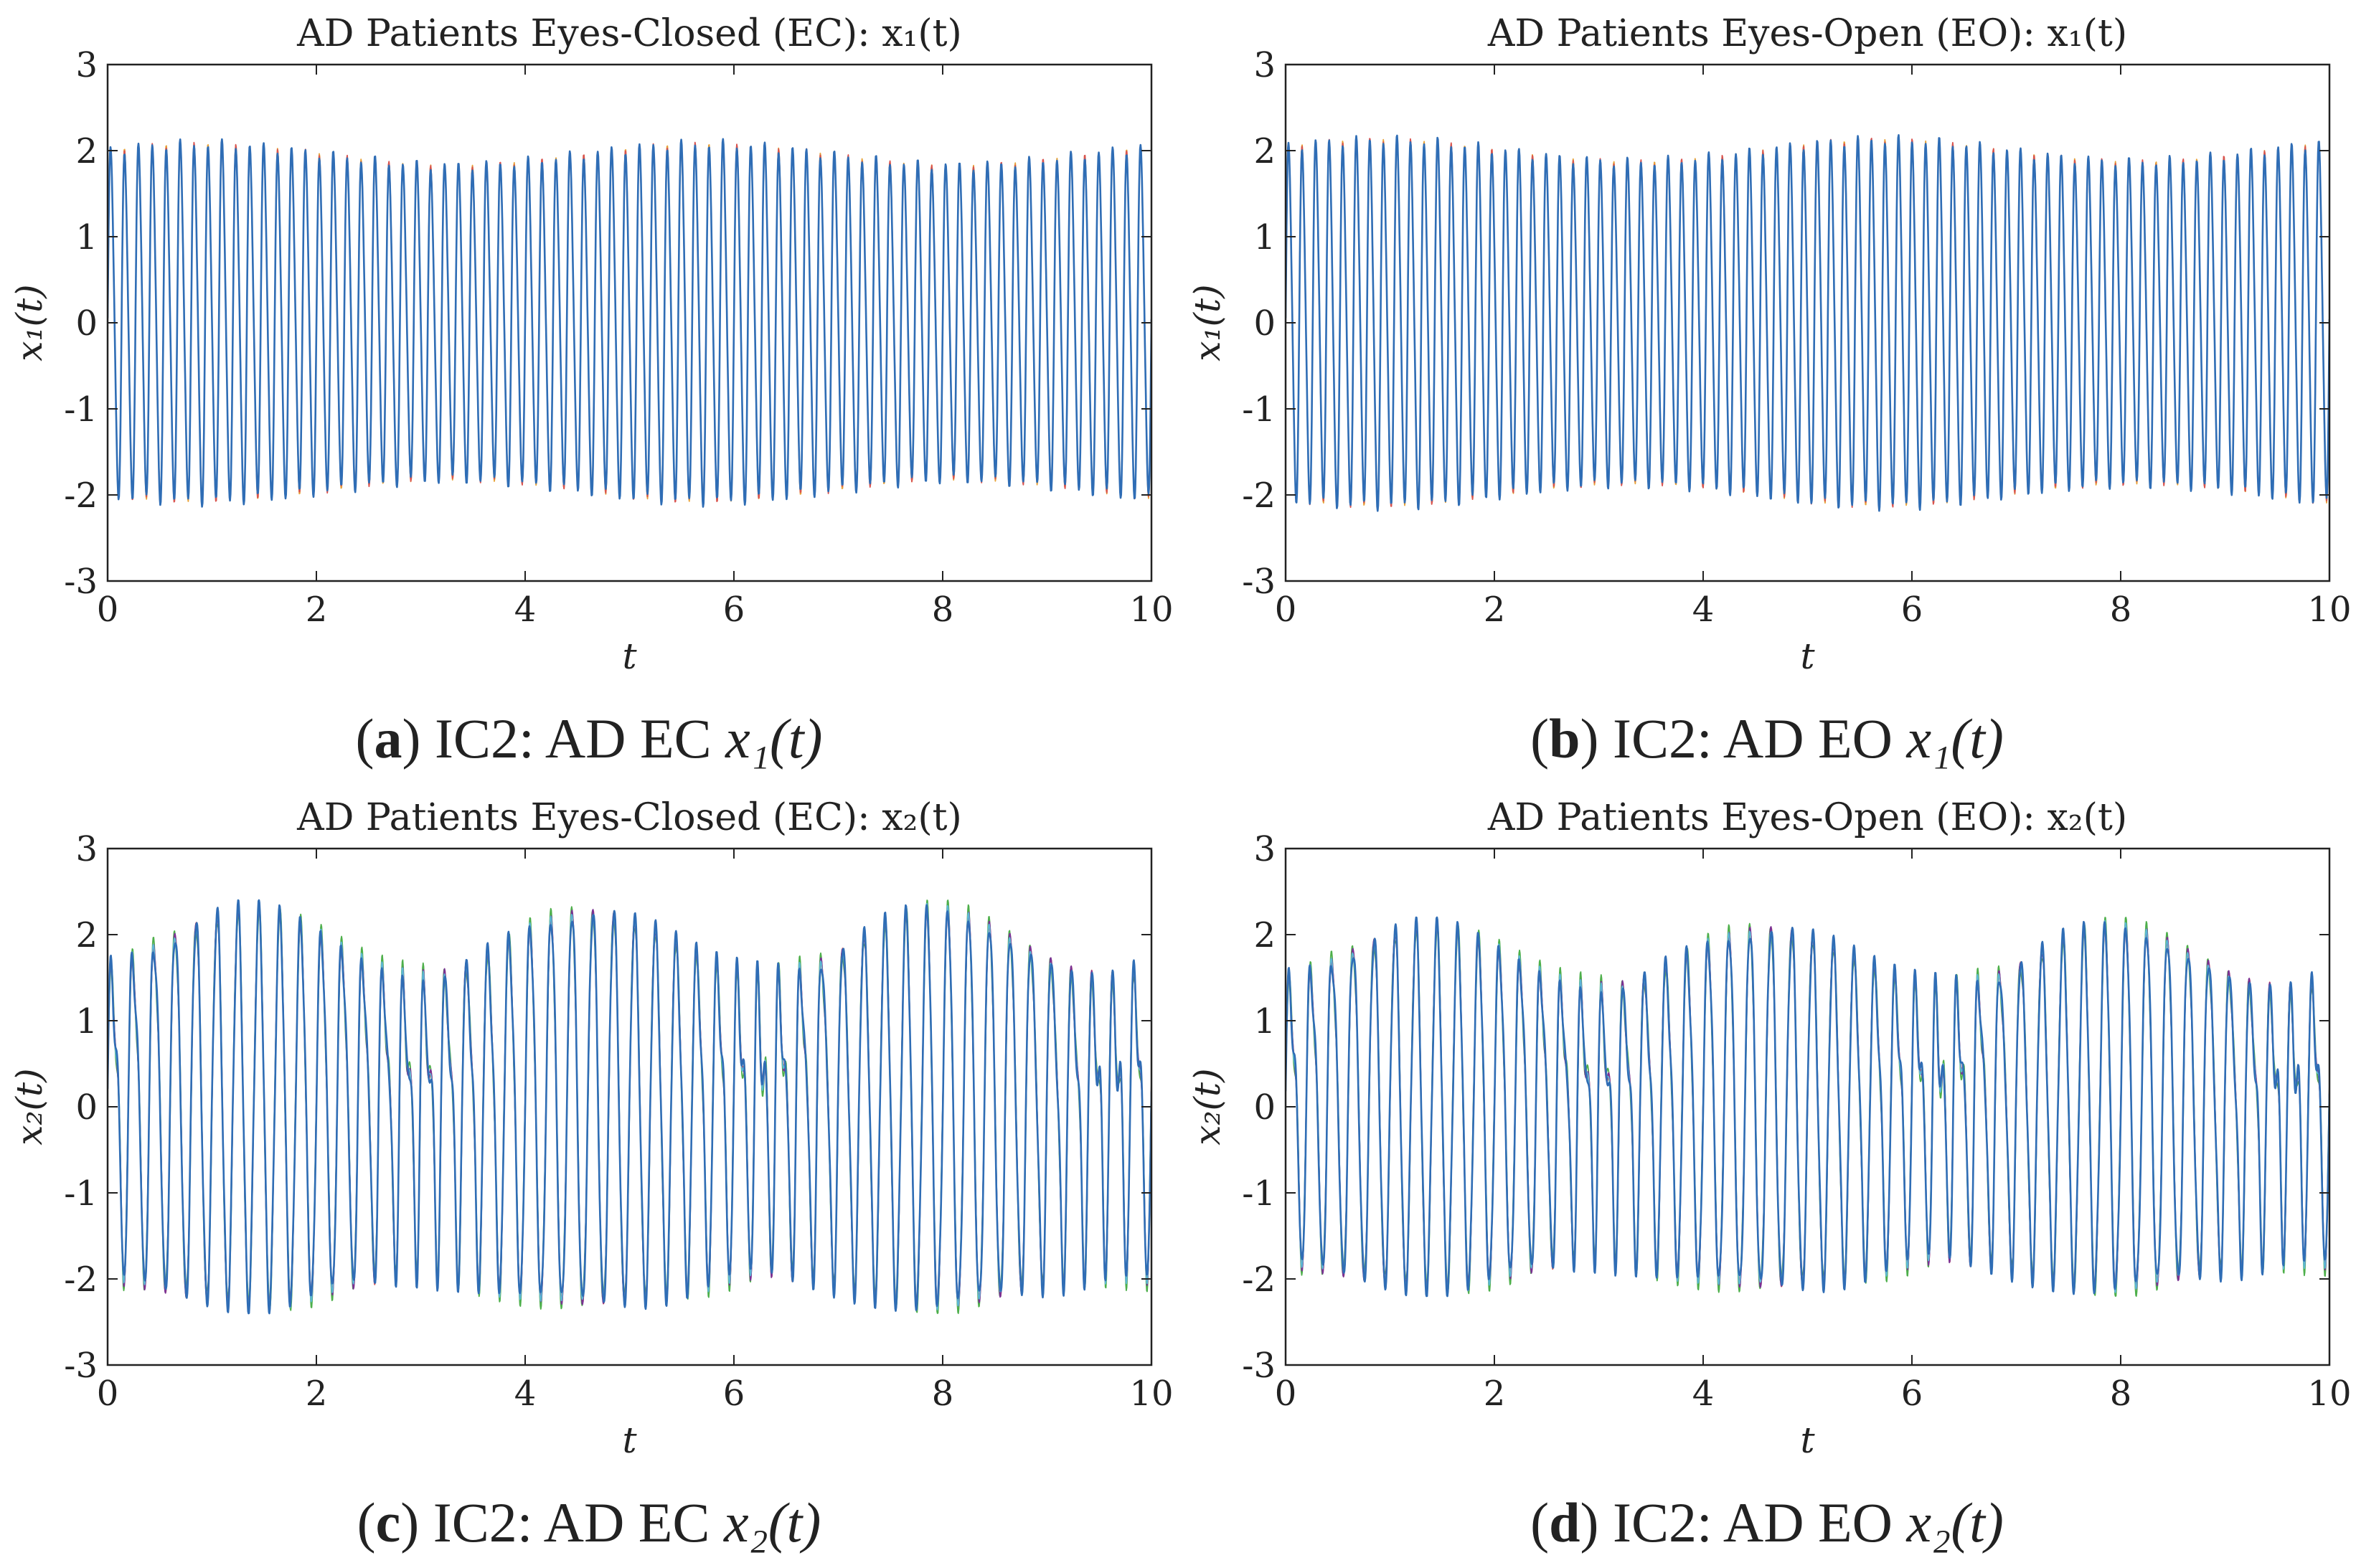  What do you see at coordinates (1264, 1108) in the screenshot?
I see `y-tick-label-d-3: 0` at bounding box center [1264, 1108].